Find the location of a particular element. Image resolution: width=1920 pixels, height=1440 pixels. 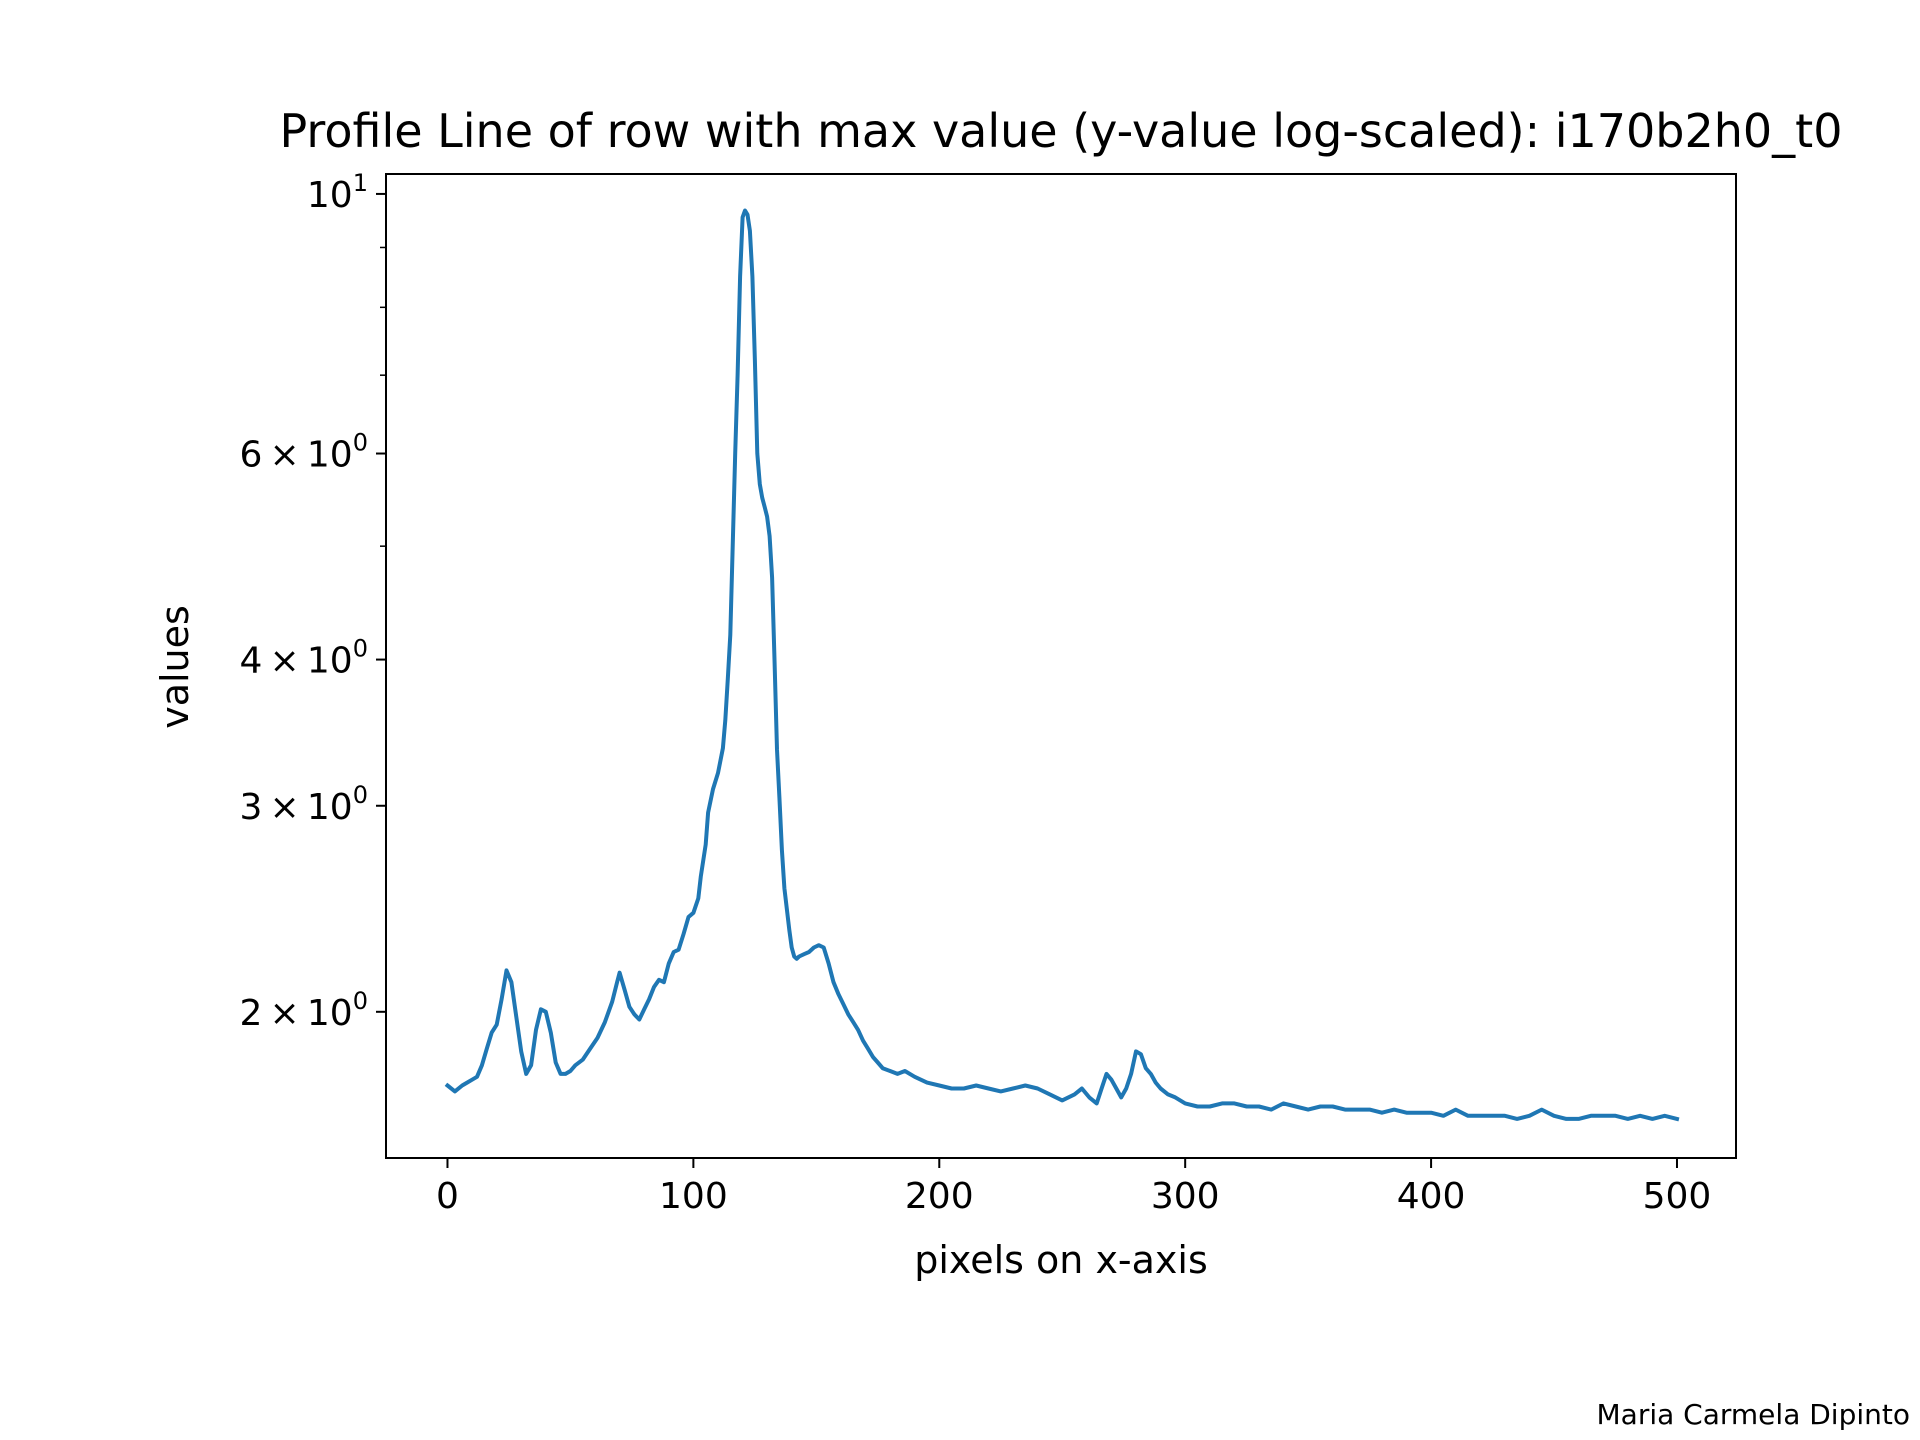

y-axis-label: values is located at coordinates (175, 667).